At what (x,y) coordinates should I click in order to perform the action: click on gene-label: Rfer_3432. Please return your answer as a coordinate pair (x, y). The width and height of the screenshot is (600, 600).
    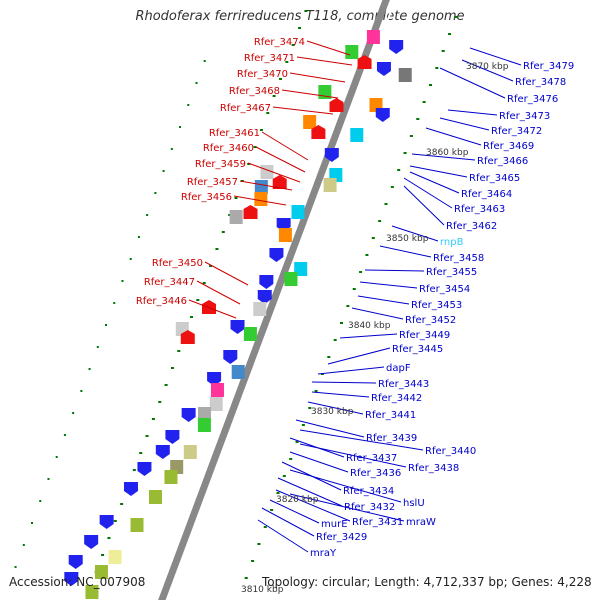
    Looking at the image, I should click on (369, 507).